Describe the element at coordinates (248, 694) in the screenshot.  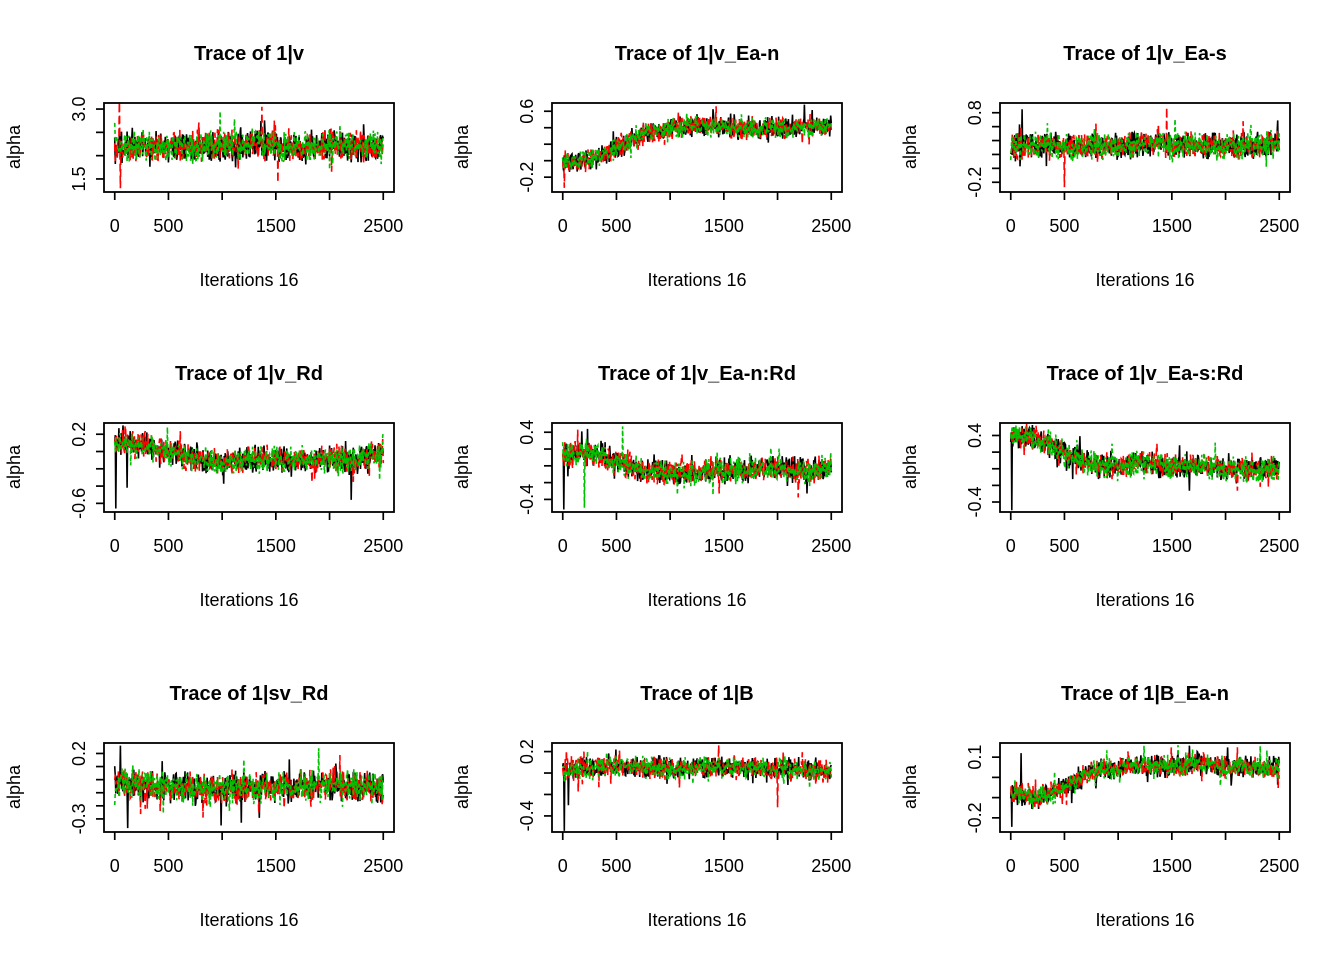
I see `panel-title: Trace of 1|sv_Rd` at that location.